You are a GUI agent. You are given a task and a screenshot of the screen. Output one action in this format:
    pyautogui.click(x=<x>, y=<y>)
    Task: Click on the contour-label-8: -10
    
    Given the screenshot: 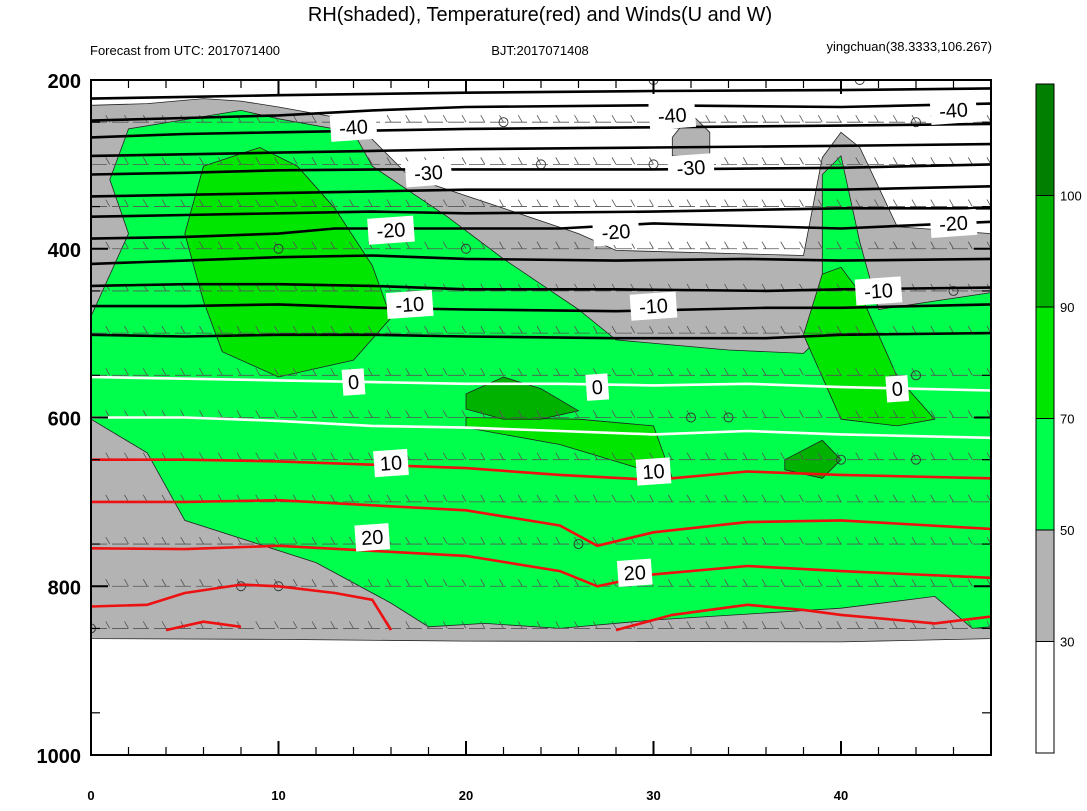 What is the action you would take?
    pyautogui.click(x=409, y=304)
    